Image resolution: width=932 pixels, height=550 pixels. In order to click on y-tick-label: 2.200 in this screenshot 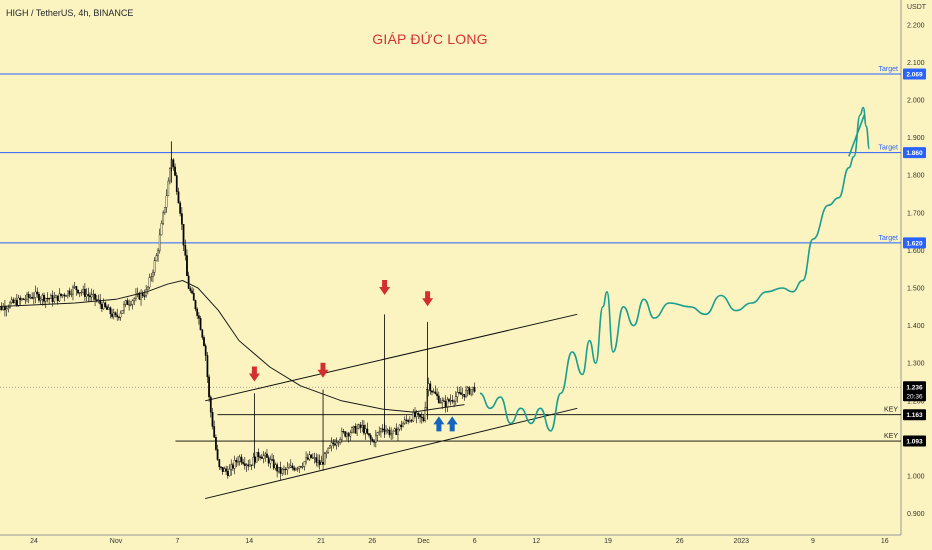, I will do `click(916, 25)`.